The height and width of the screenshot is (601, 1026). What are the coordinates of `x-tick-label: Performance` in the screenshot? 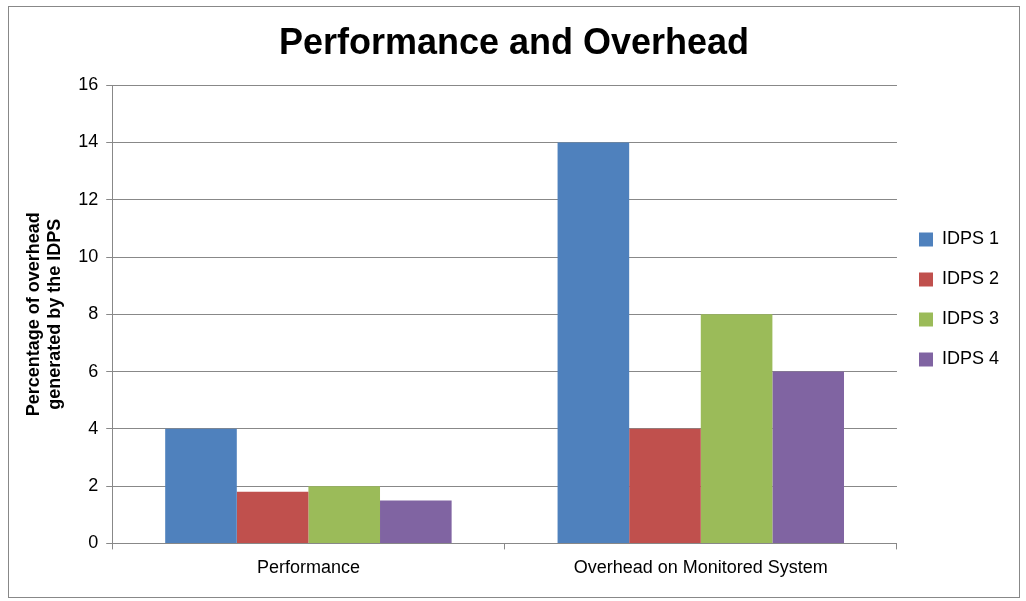 It's located at (308, 567).